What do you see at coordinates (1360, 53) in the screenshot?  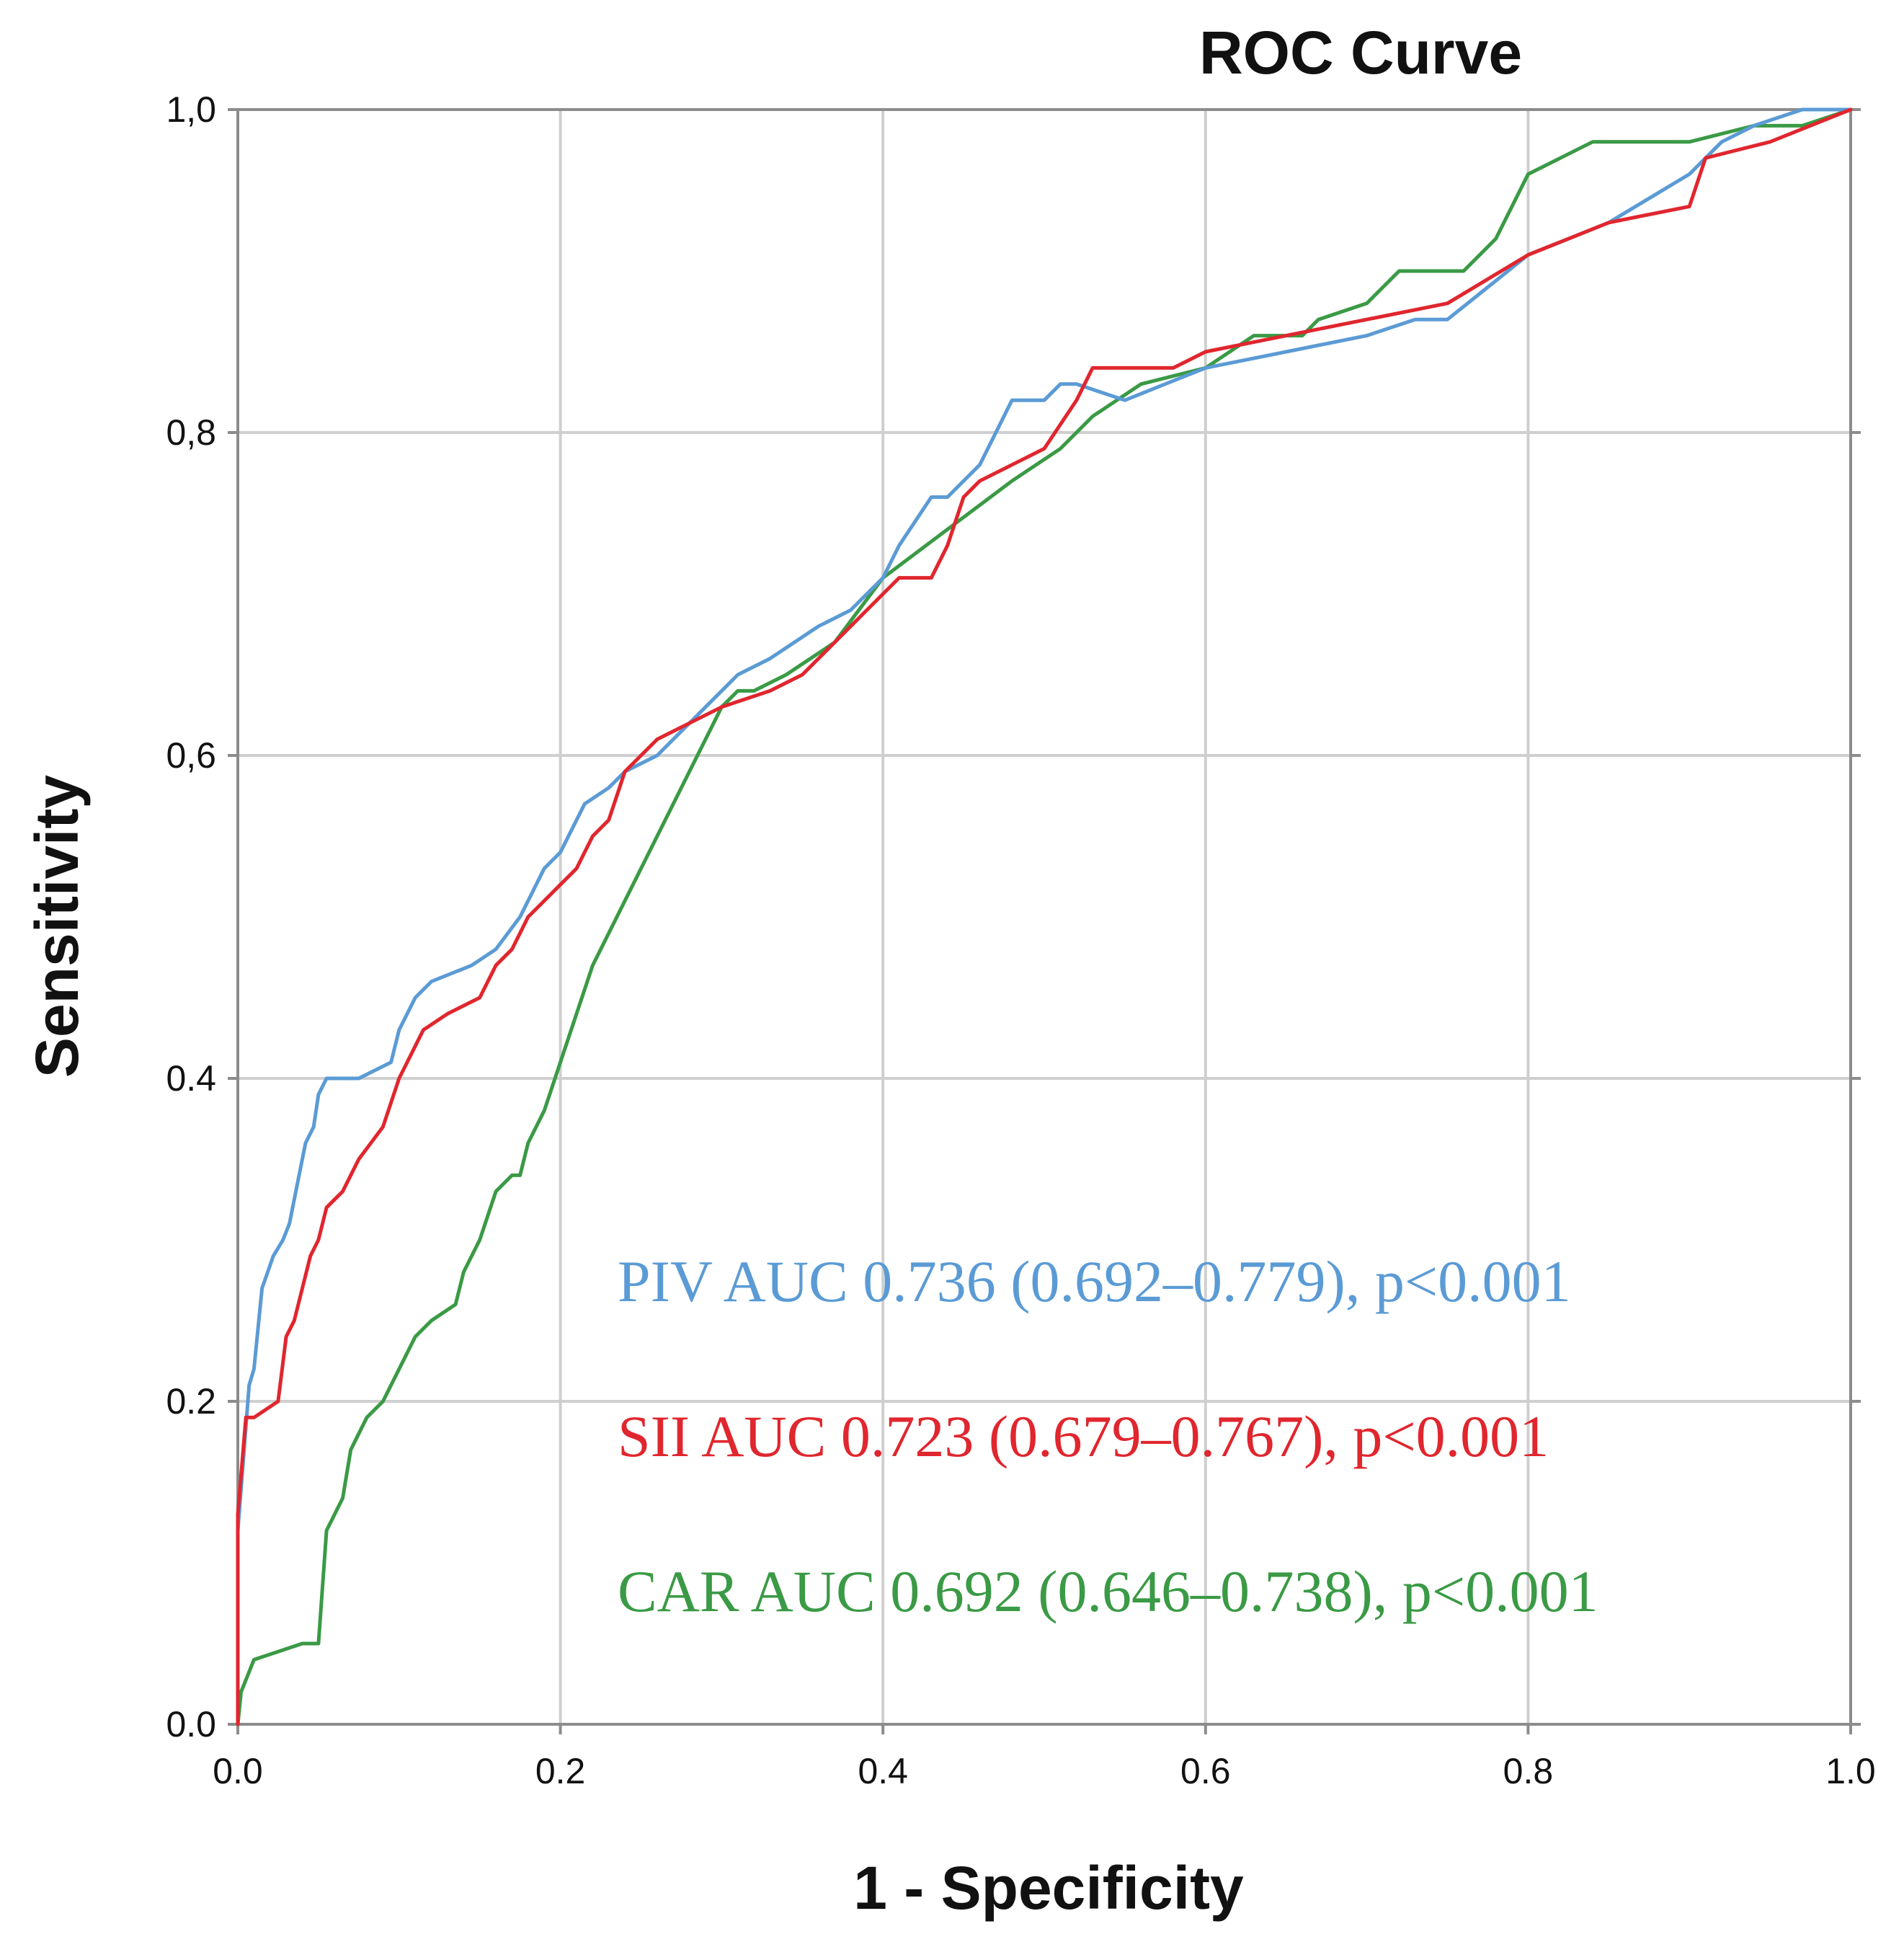 I see `chart-title: ROC Curve` at bounding box center [1360, 53].